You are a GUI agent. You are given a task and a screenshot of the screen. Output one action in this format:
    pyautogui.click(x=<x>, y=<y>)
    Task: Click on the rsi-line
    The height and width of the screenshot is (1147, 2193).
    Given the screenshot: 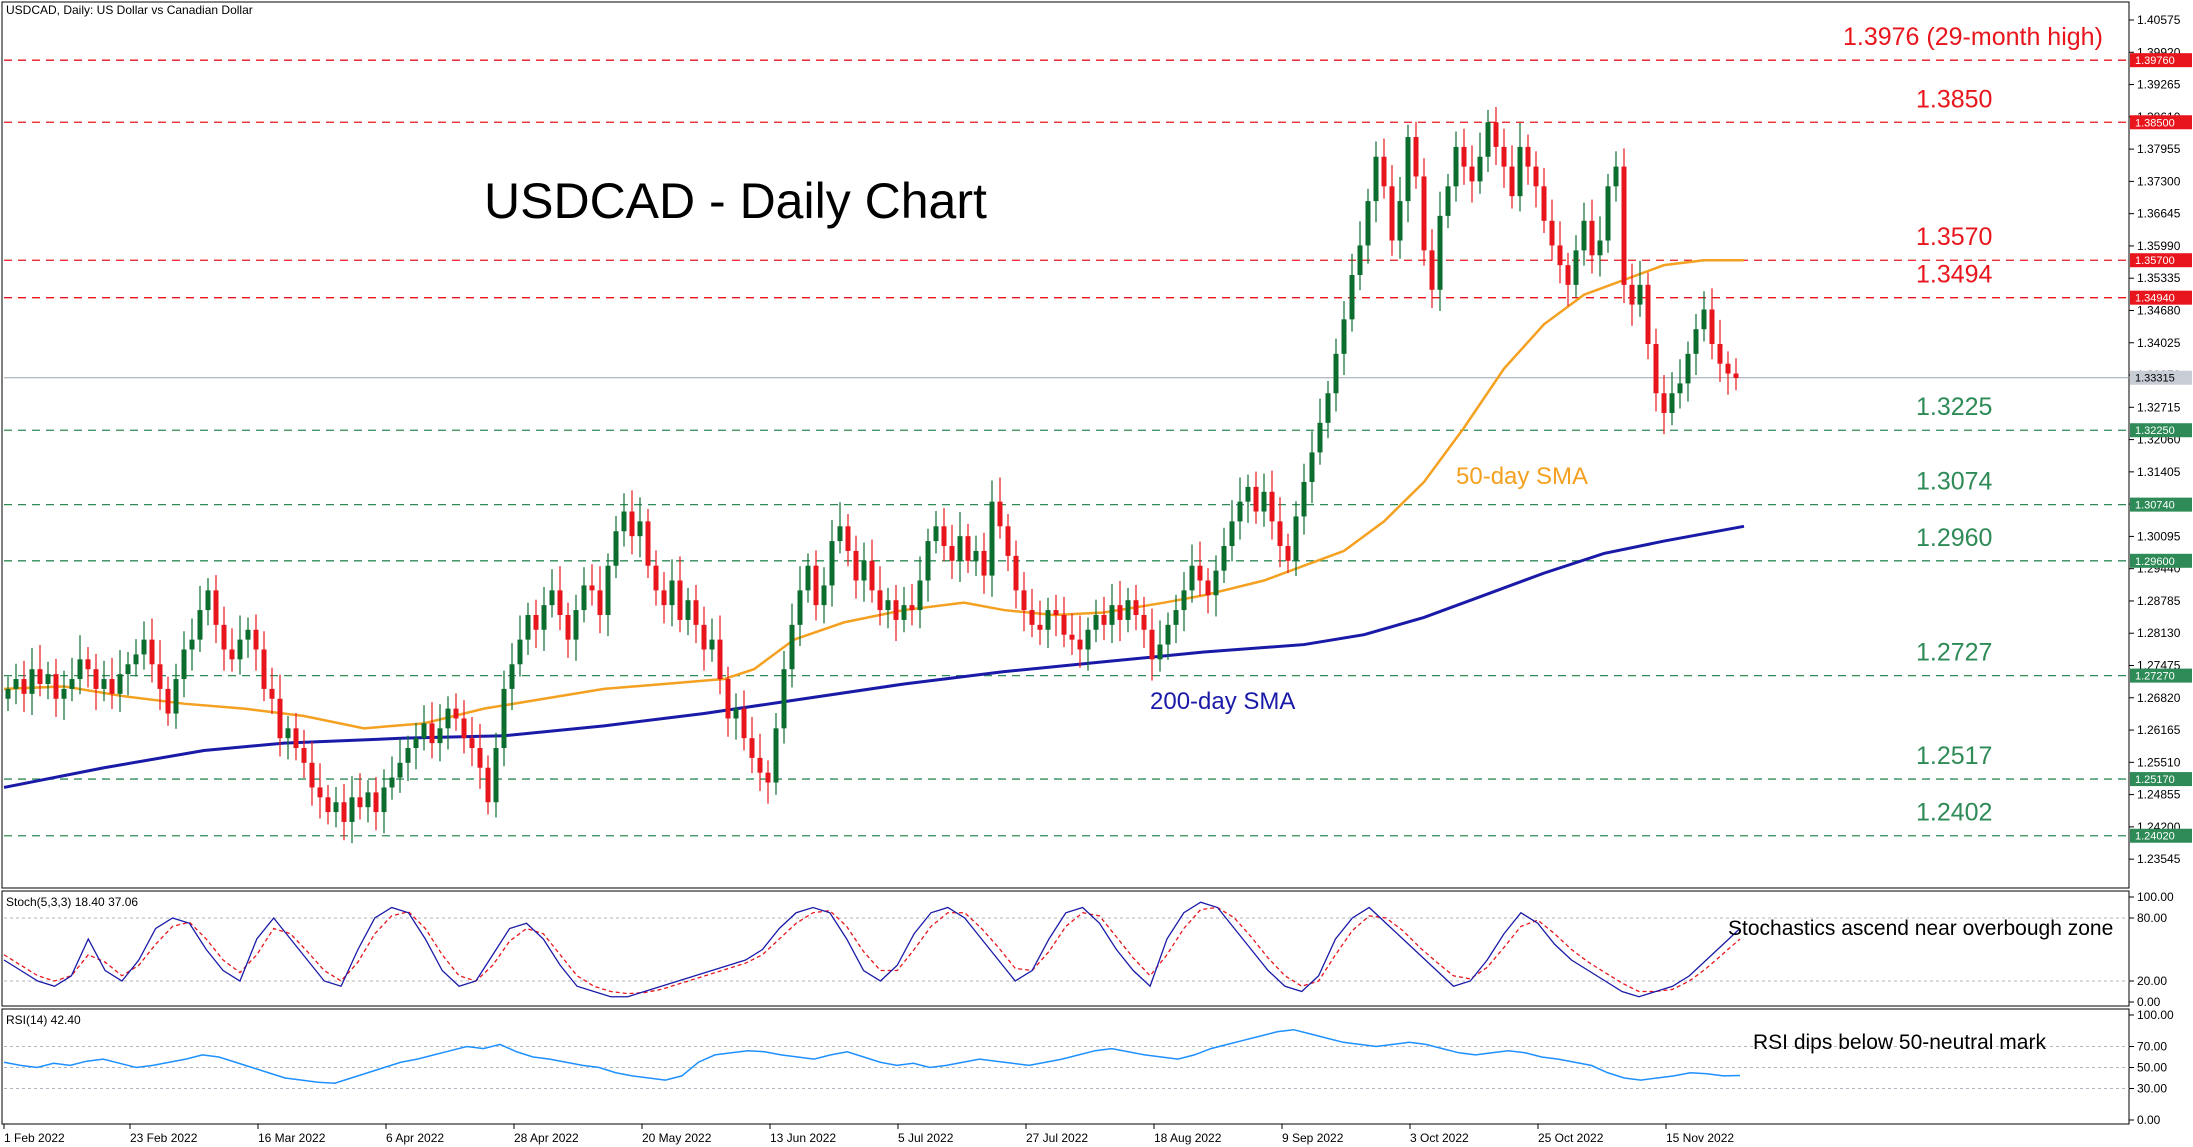 What is the action you would take?
    pyautogui.click(x=872, y=1056)
    